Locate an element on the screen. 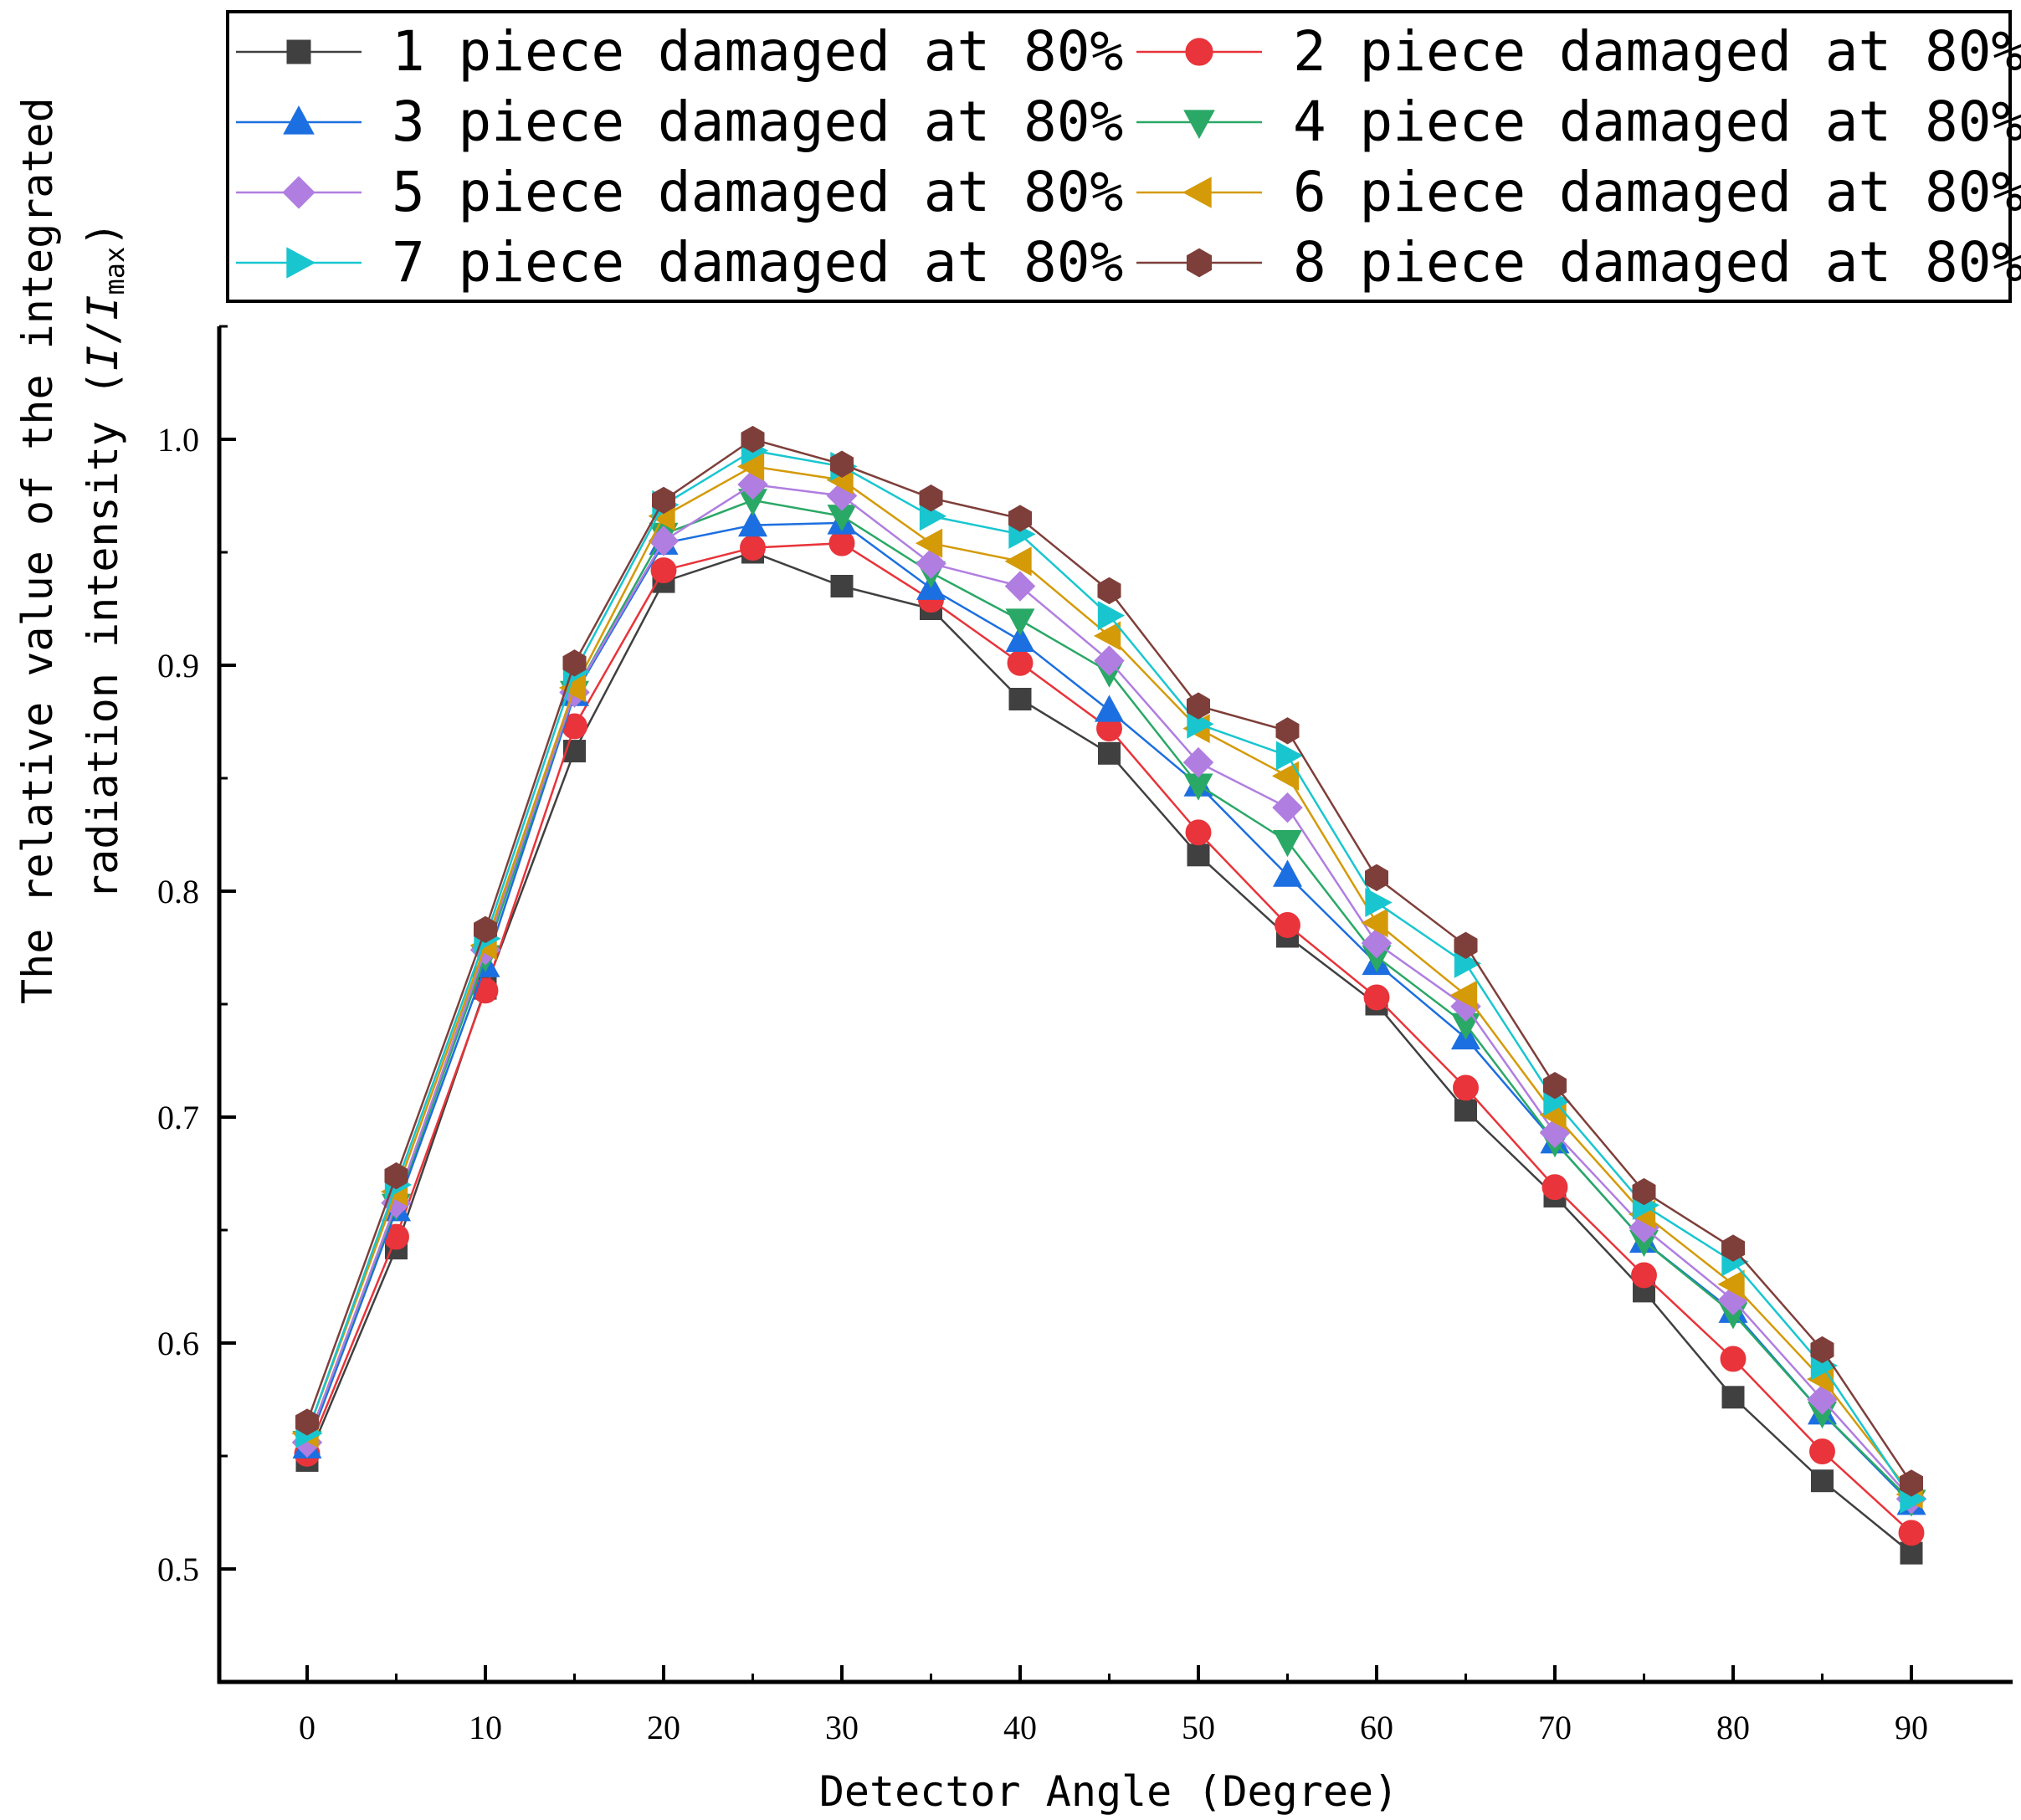 This screenshot has height=1820, width=2021. ylabel-I: I is located at coordinates (103, 358).